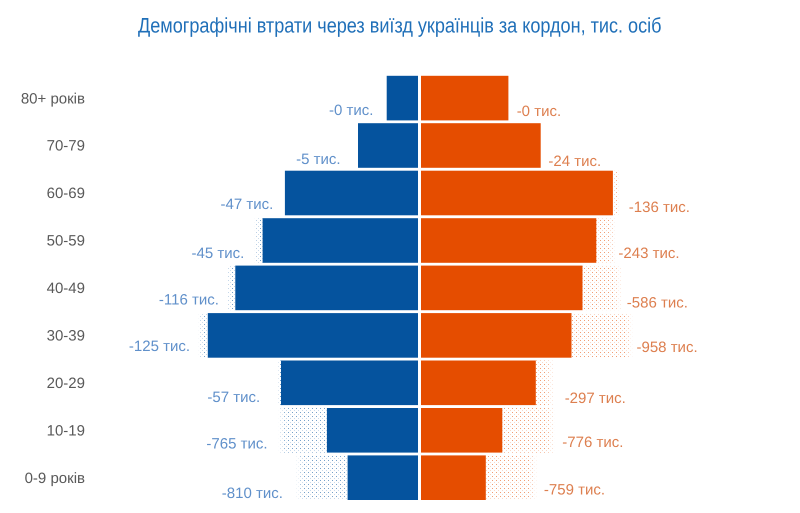 This screenshot has width=800, height=513. What do you see at coordinates (659, 207) in the screenshot?
I see `svg-text: -136 тис.` at bounding box center [659, 207].